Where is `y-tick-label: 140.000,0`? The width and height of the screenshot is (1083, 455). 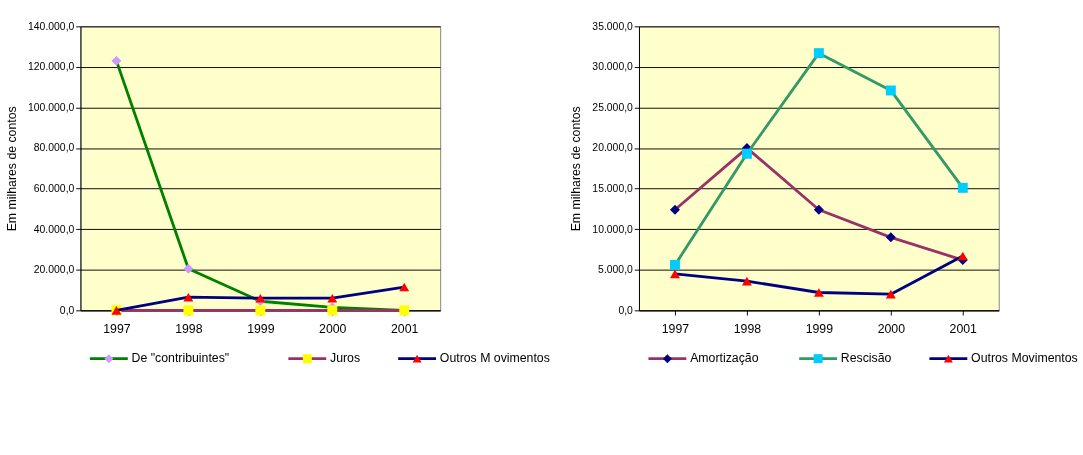
y-tick-label: 140.000,0 is located at coordinates (51, 26).